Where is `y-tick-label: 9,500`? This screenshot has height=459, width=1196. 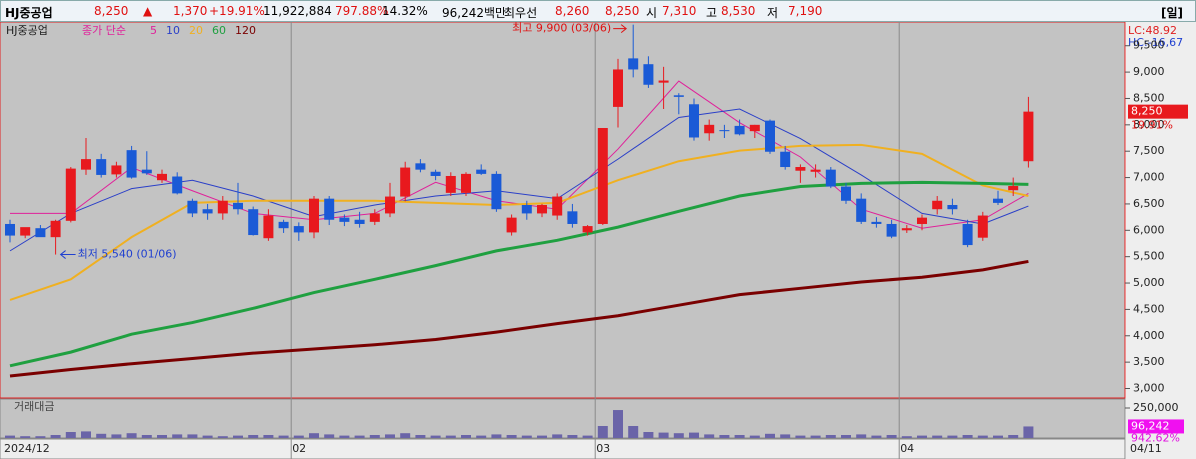
y-tick-label: 9,500 is located at coordinates (1149, 45).